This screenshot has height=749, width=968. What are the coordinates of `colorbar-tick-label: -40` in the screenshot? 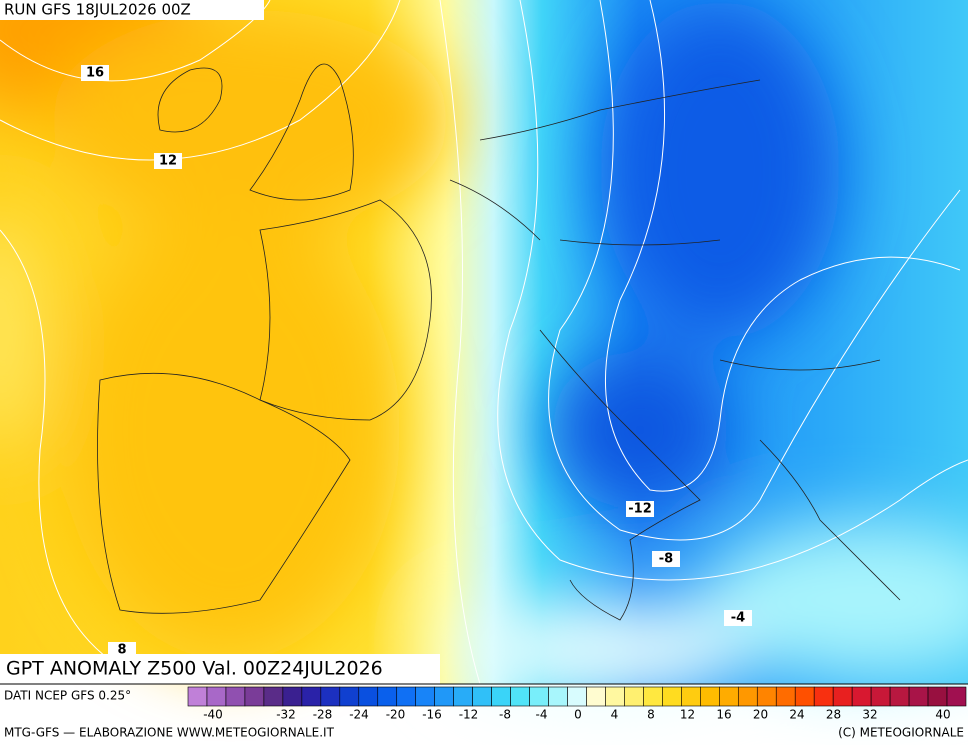 It's located at (213, 715).